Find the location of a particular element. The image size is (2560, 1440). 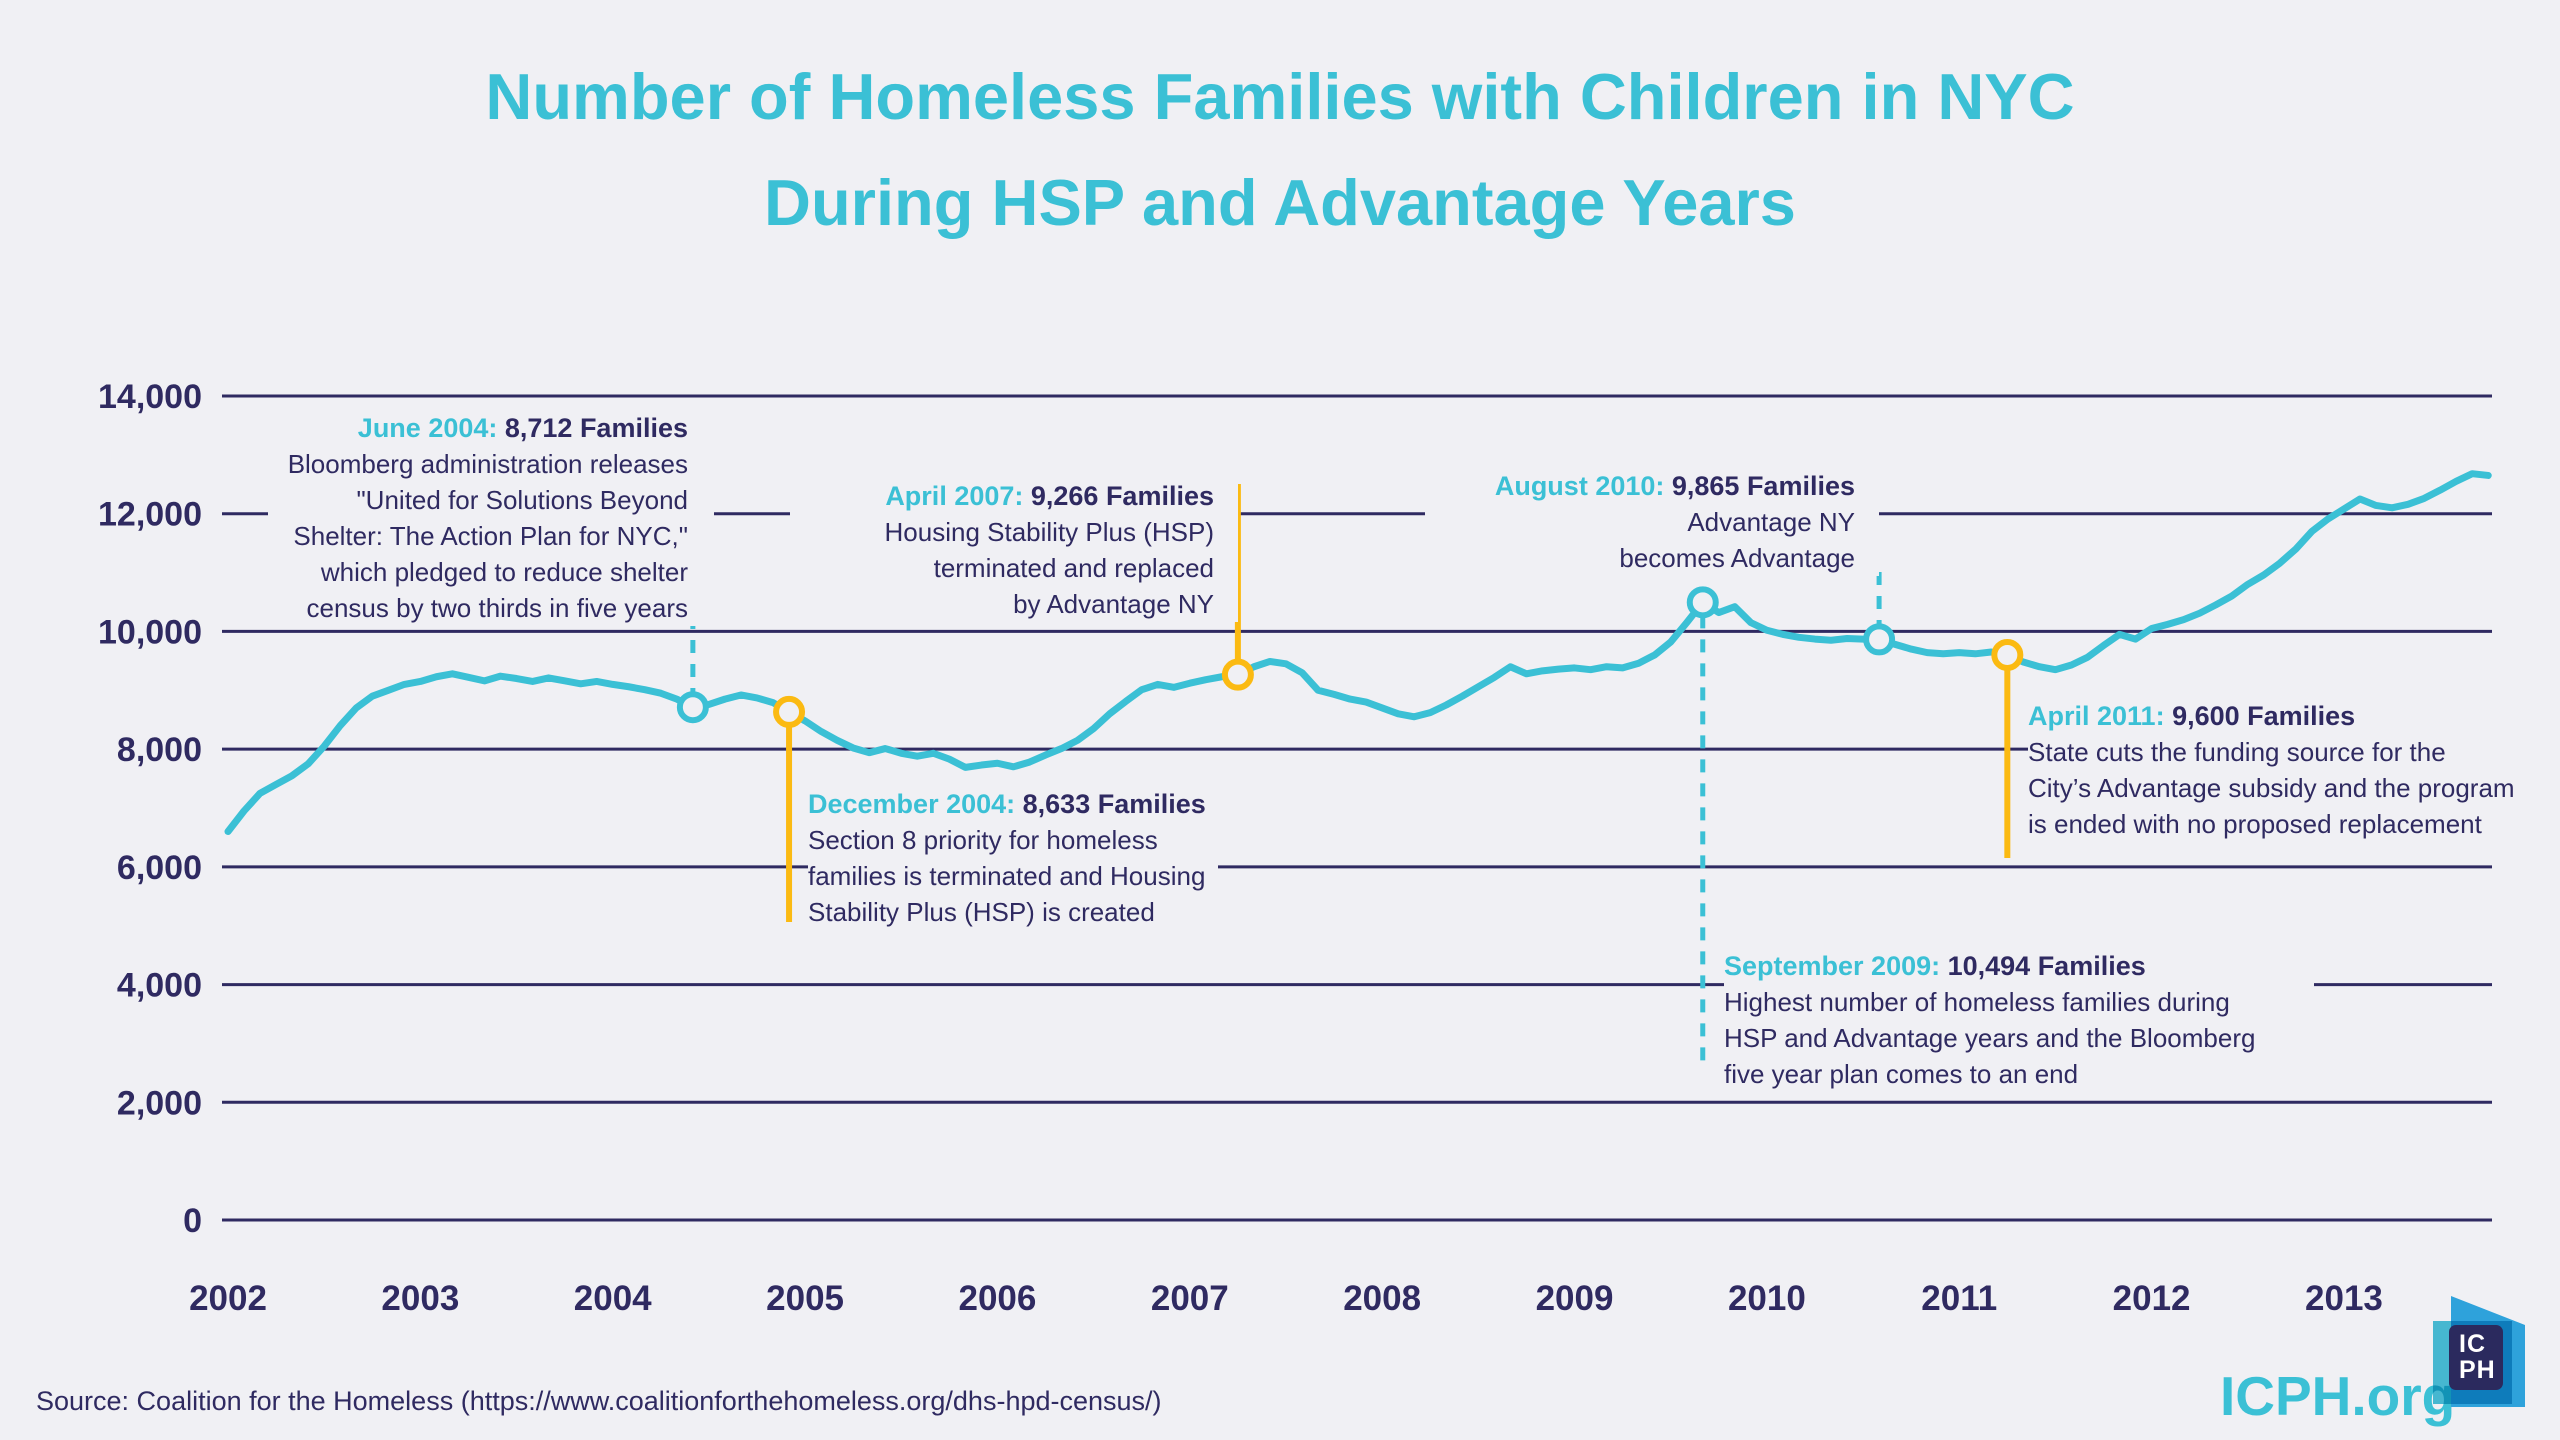

logo-monogram-ph: PH is located at coordinates (2477, 1370).